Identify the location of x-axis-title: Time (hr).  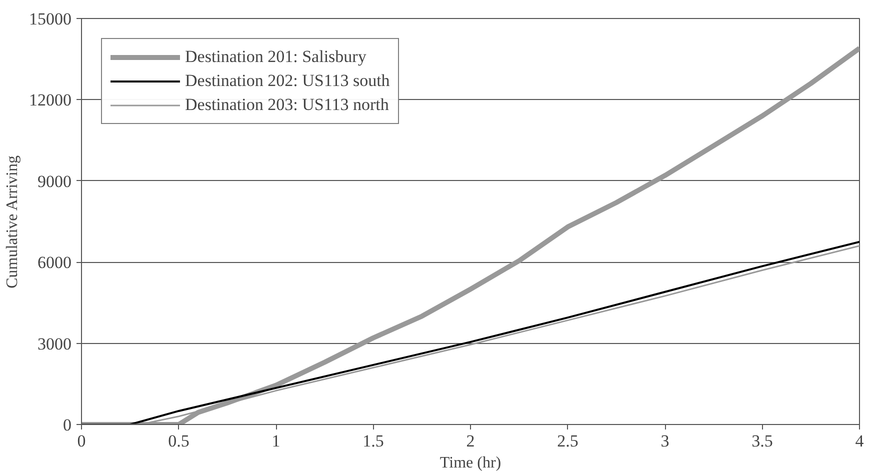
(471, 463).